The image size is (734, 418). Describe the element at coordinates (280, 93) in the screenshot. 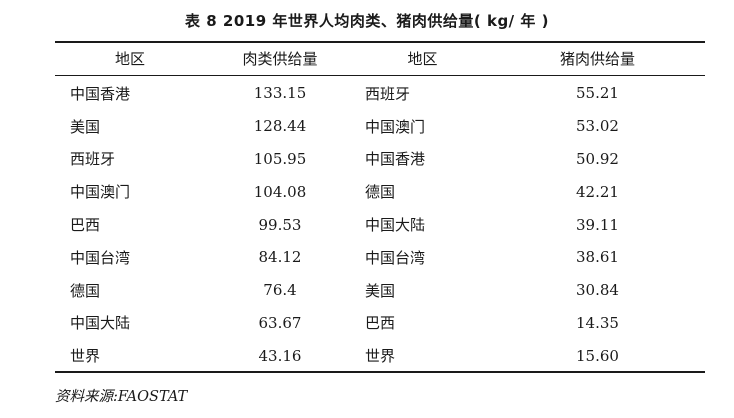

I see `cell-meat-supply: 133.15` at that location.